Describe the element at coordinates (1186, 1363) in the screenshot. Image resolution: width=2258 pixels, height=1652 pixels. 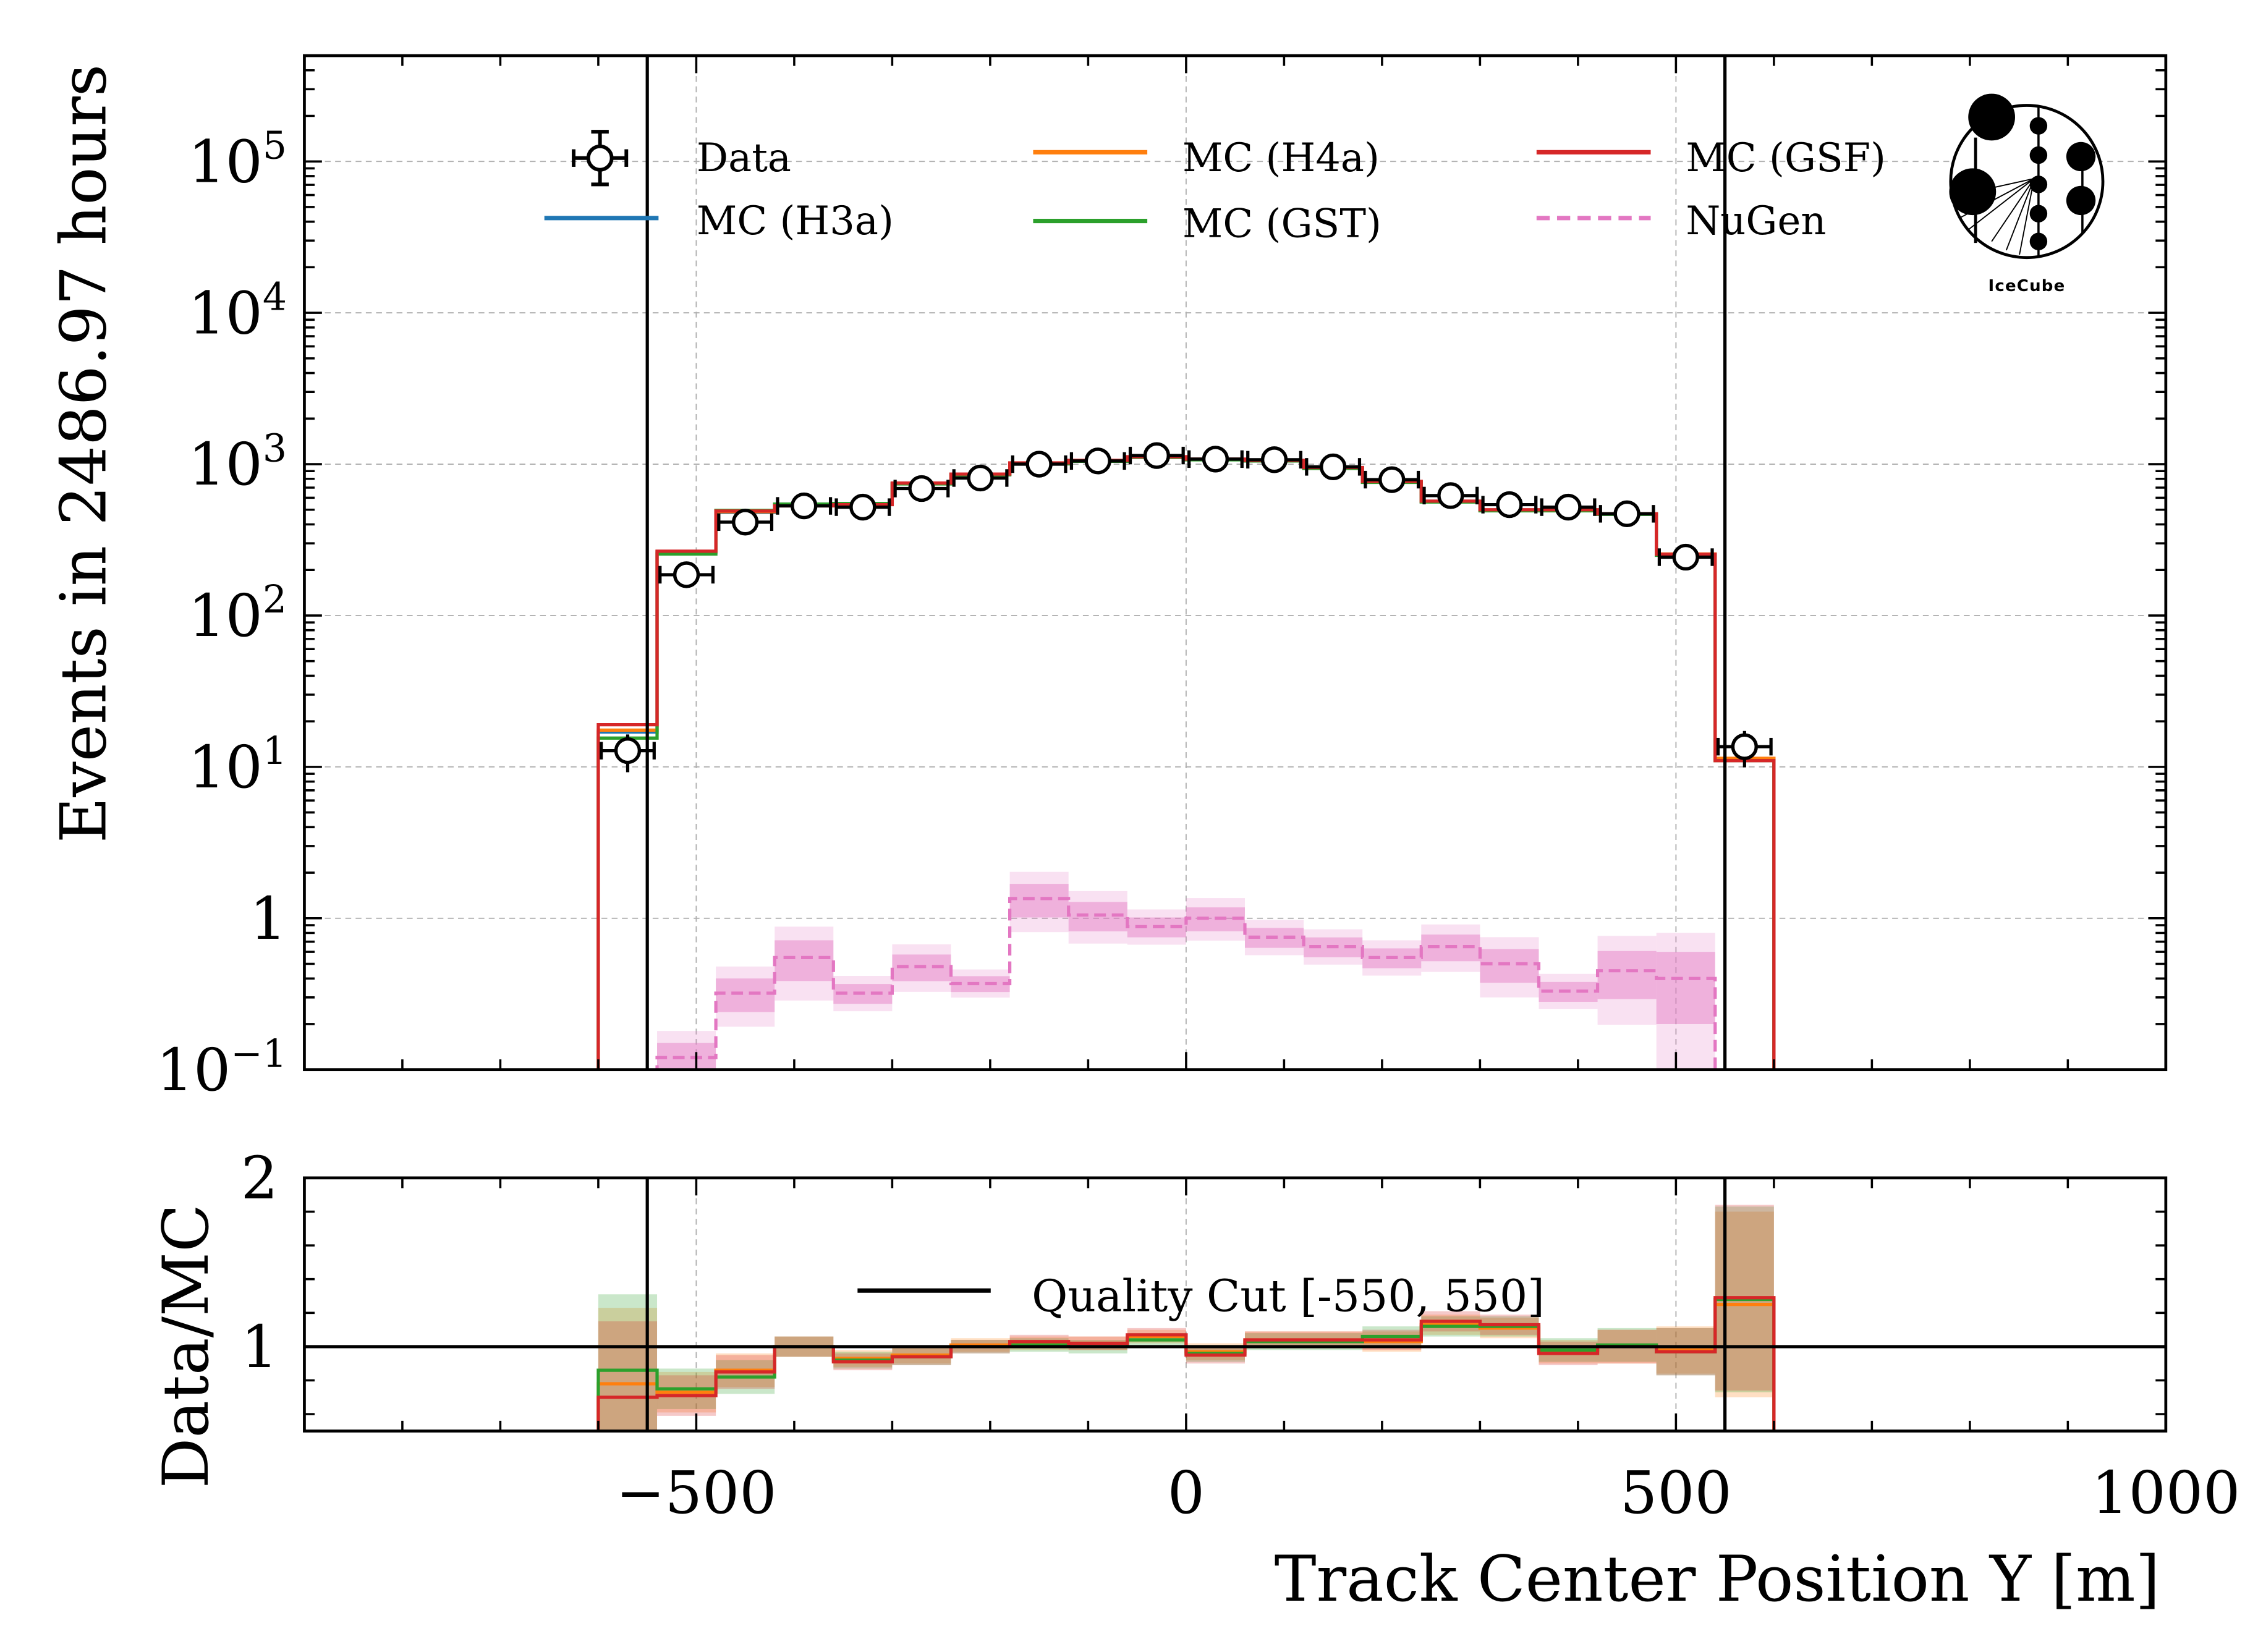
I see `ratio-step-line-mcgsf` at that location.